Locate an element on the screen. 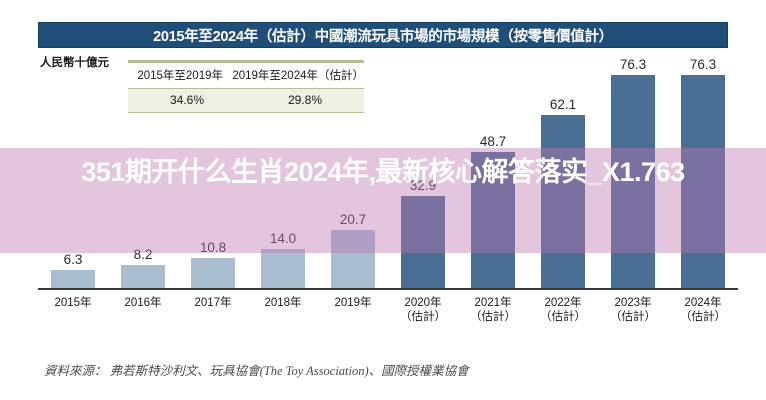 Image resolution: width=766 pixels, height=400 pixels. bar-2022 is located at coordinates (563, 201).